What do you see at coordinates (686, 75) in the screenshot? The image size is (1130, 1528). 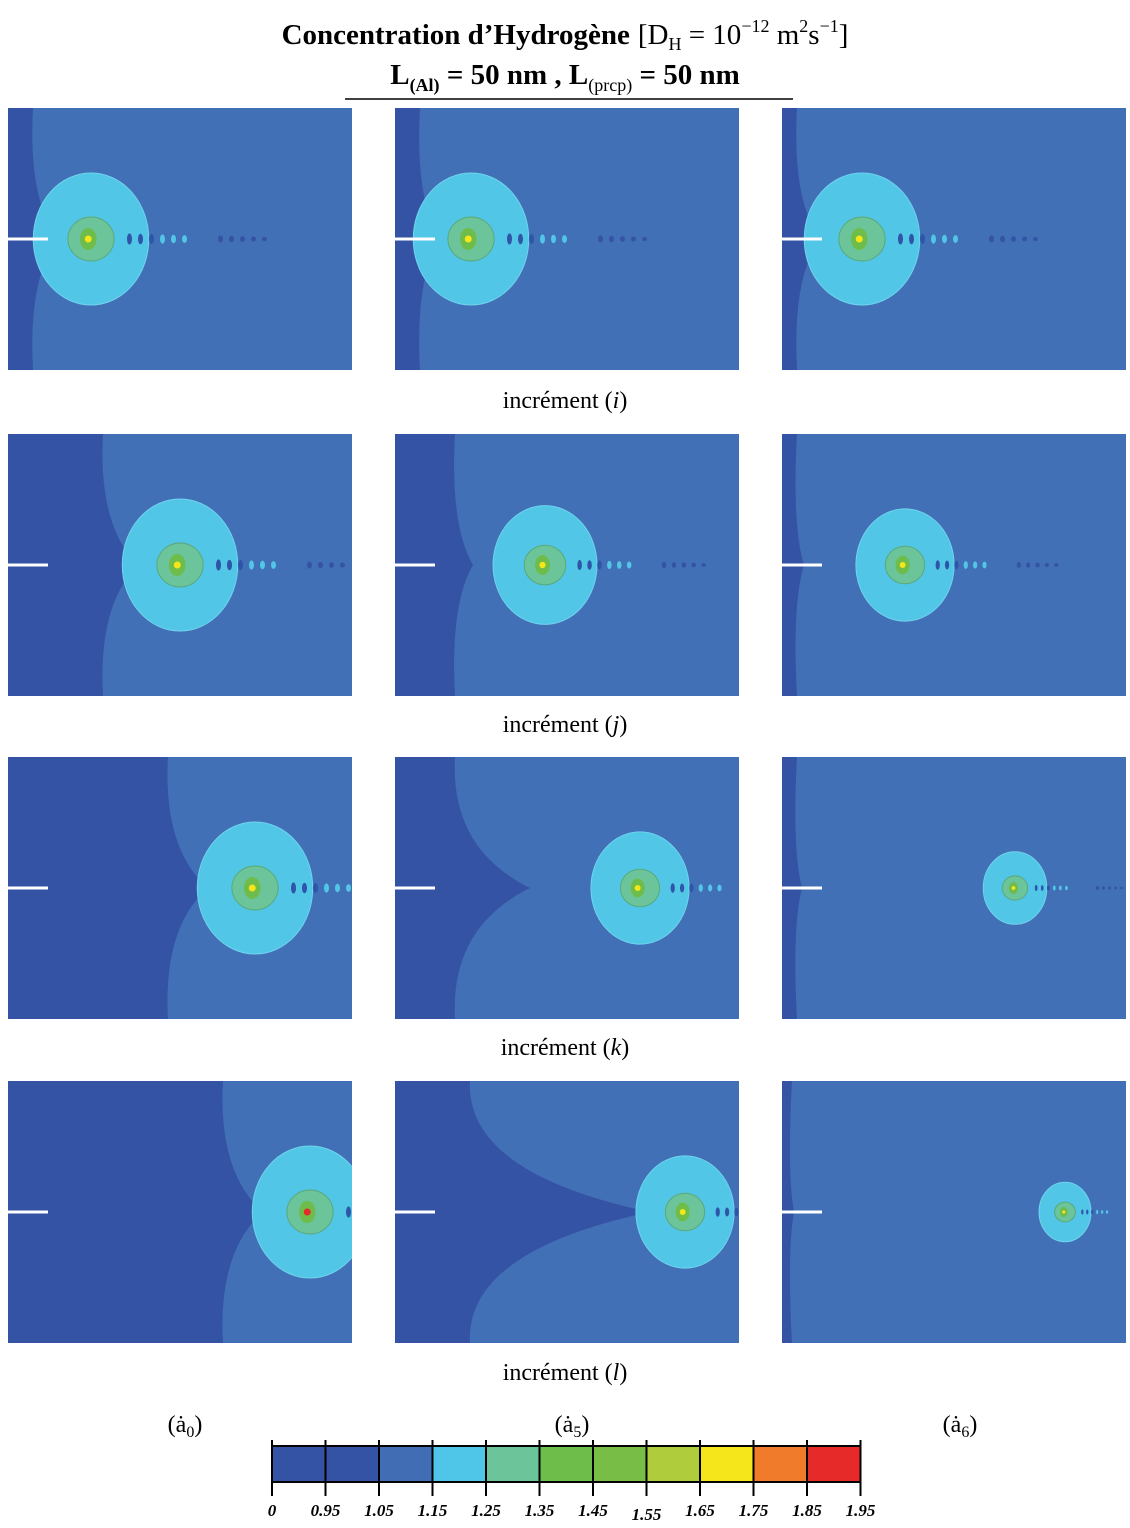 I see `subtitle-text: = 50 nm` at bounding box center [686, 75].